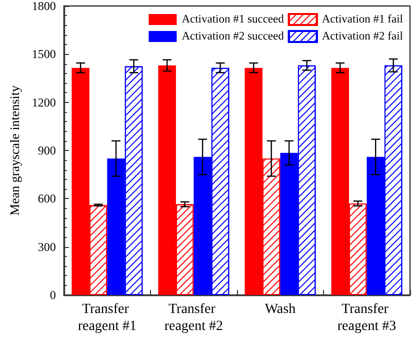  I want to click on y-tick-label: 1200, so click(44, 102).